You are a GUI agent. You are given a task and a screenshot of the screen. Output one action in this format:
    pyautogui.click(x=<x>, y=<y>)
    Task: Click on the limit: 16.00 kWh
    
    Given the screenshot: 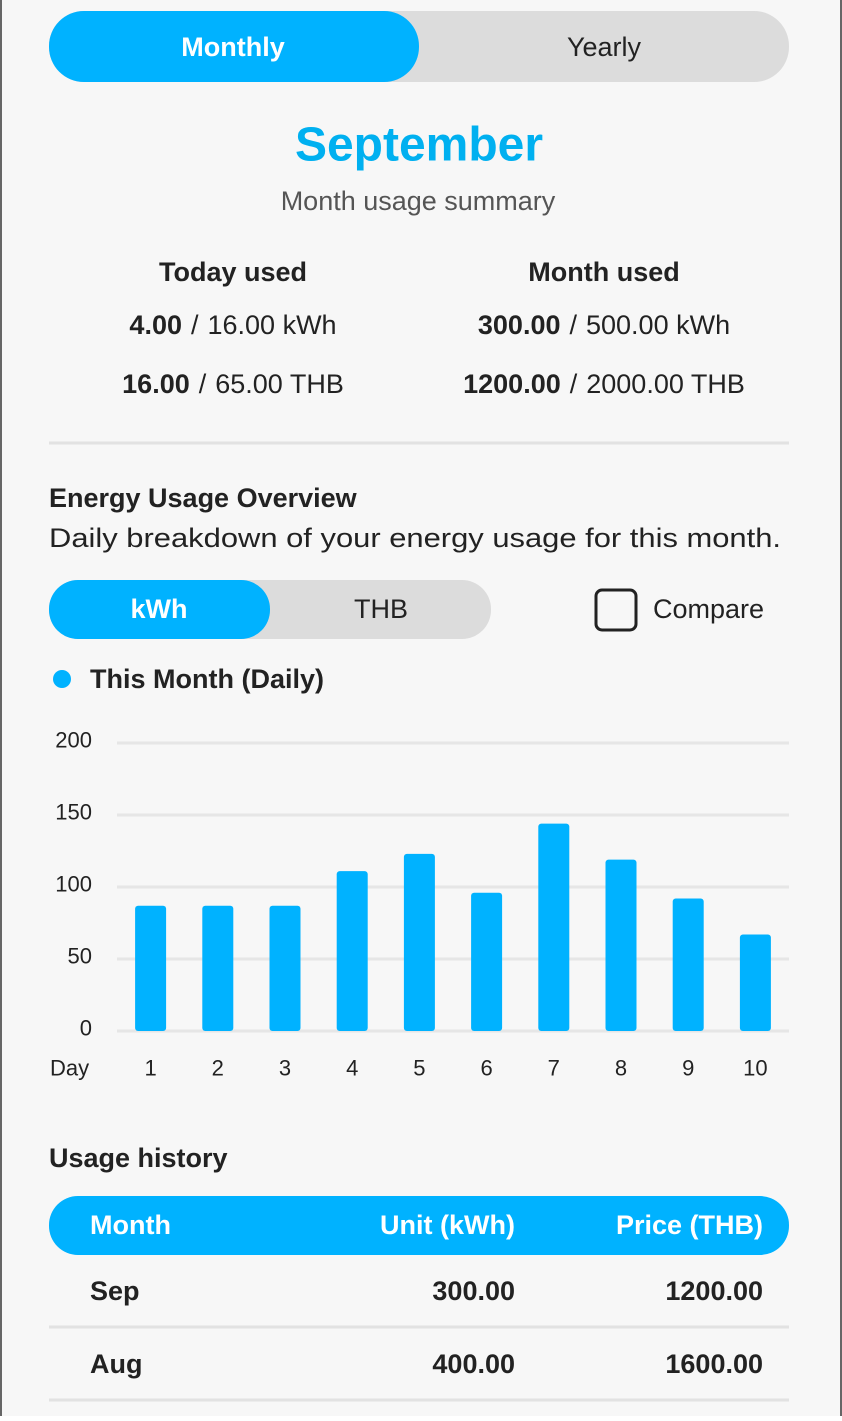 What is the action you would take?
    pyautogui.click(x=272, y=325)
    